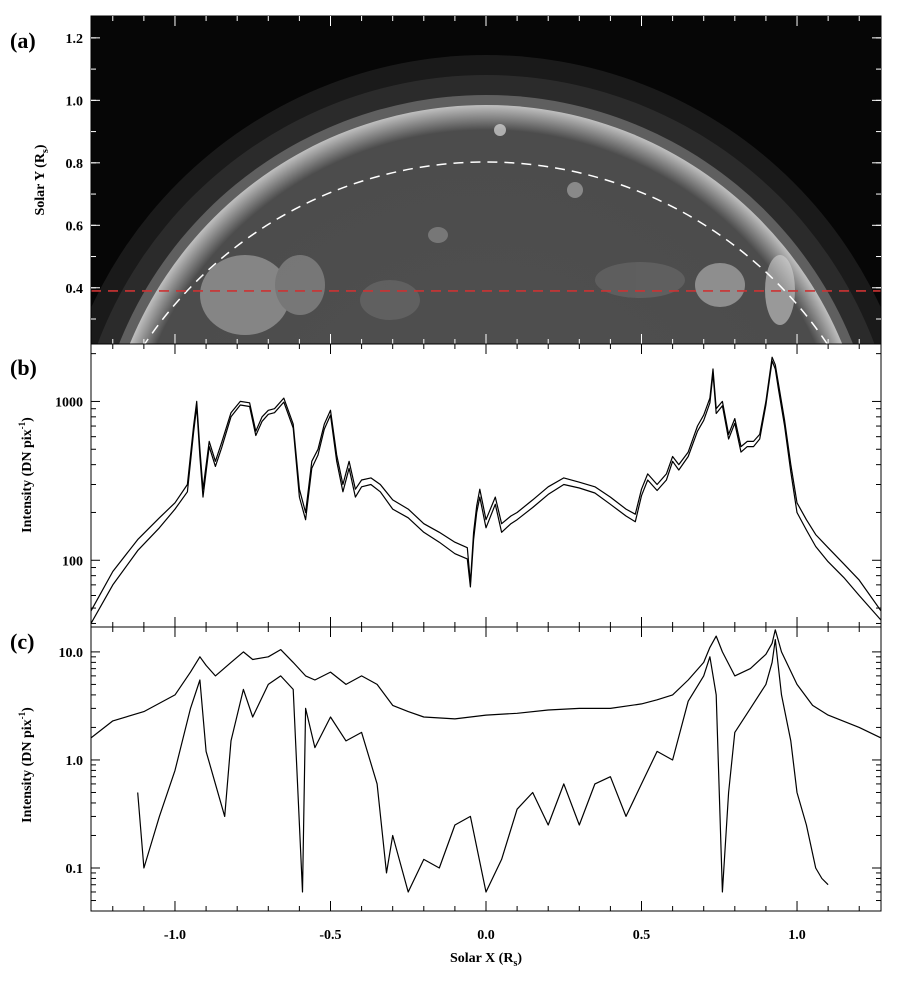 The height and width of the screenshot is (991, 900). Describe the element at coordinates (330, 935) in the screenshot. I see `x-tick-label: -0.5` at that location.